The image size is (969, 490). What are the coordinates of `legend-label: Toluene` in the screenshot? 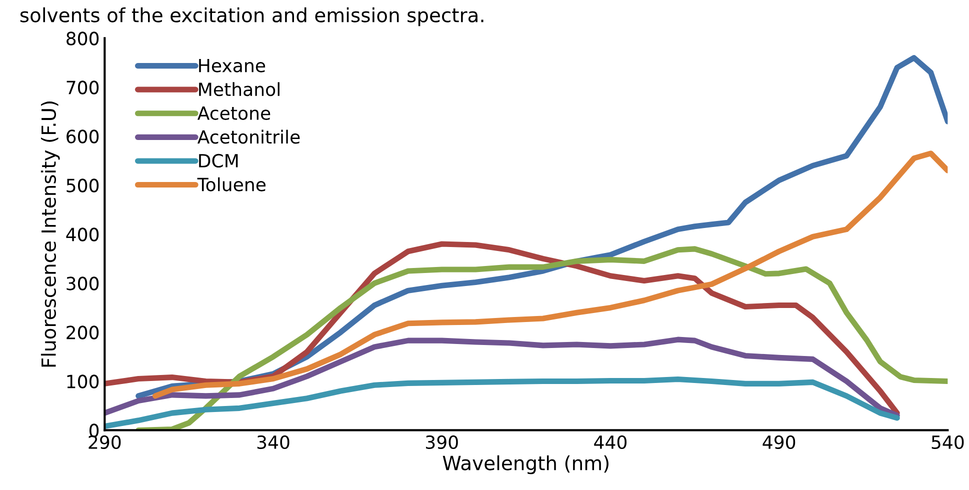 It's located at (231, 184).